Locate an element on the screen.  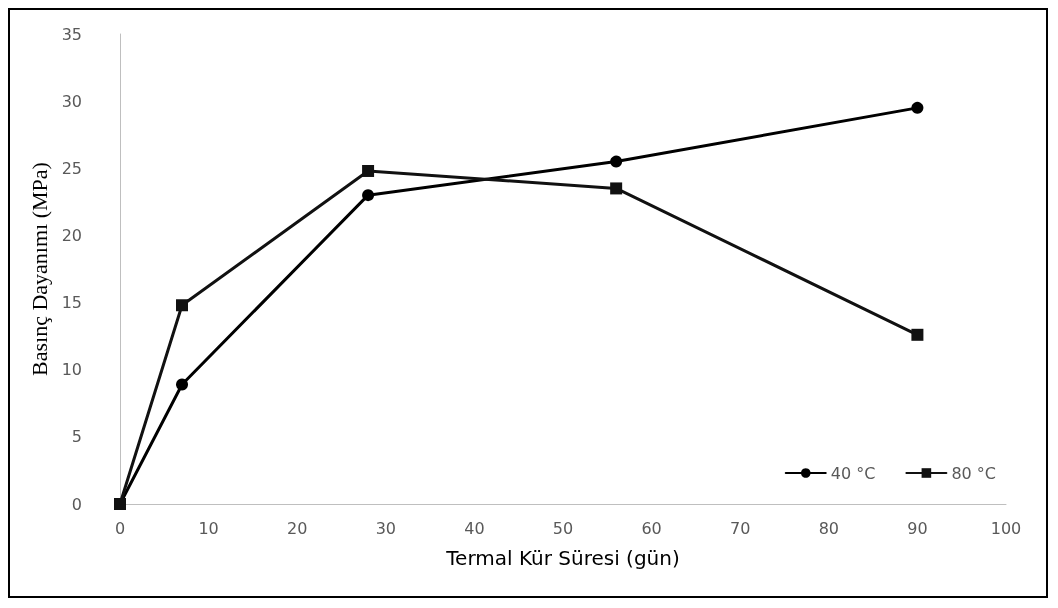
x-tick-label: 0 is located at coordinates (120, 528).